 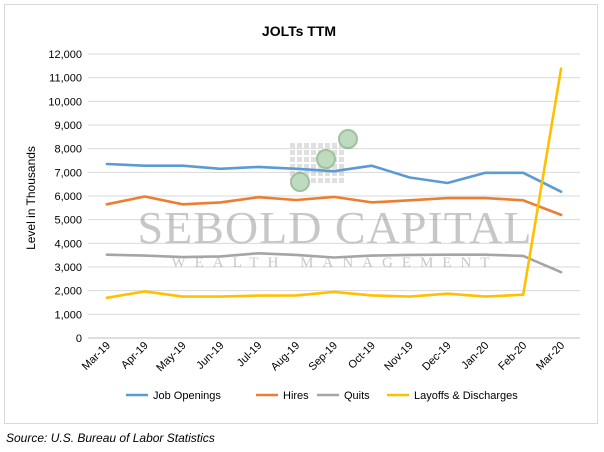 I want to click on series-line-hires, so click(x=334, y=206).